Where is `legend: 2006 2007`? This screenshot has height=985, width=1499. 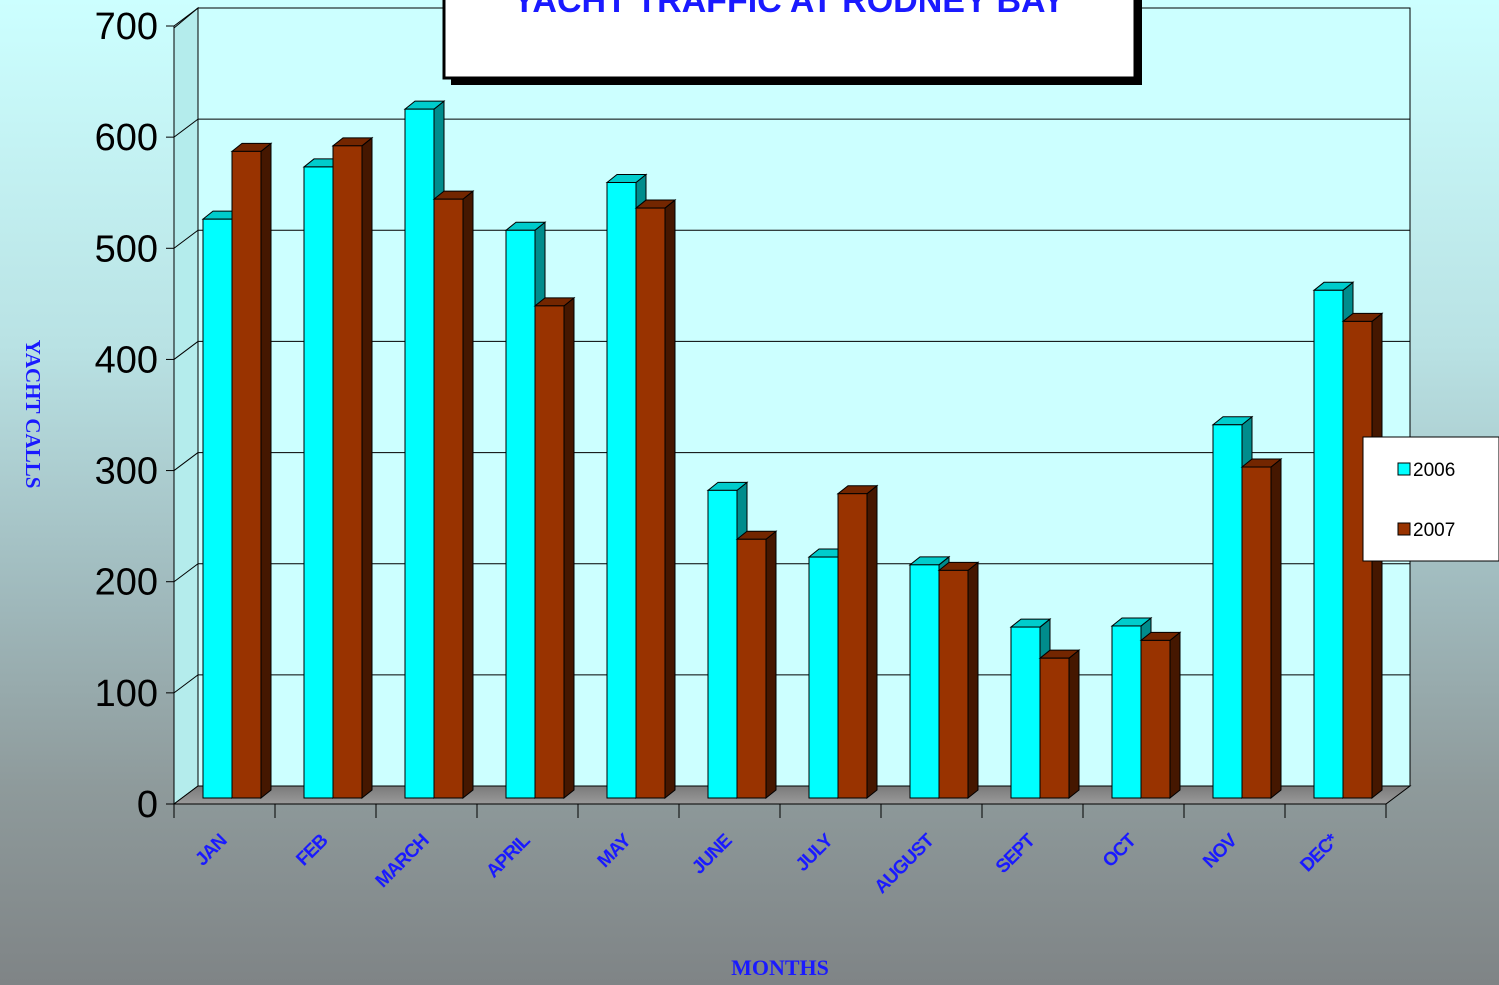
legend: 2006 2007 is located at coordinates (1430, 499).